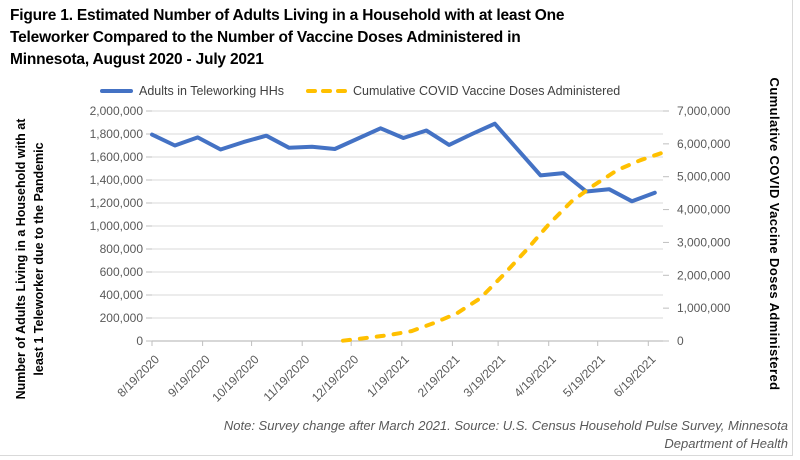 The width and height of the screenshot is (800, 460). What do you see at coordinates (189, 376) in the screenshot?
I see `x-axis-tick-label: 9/19/2020` at bounding box center [189, 376].